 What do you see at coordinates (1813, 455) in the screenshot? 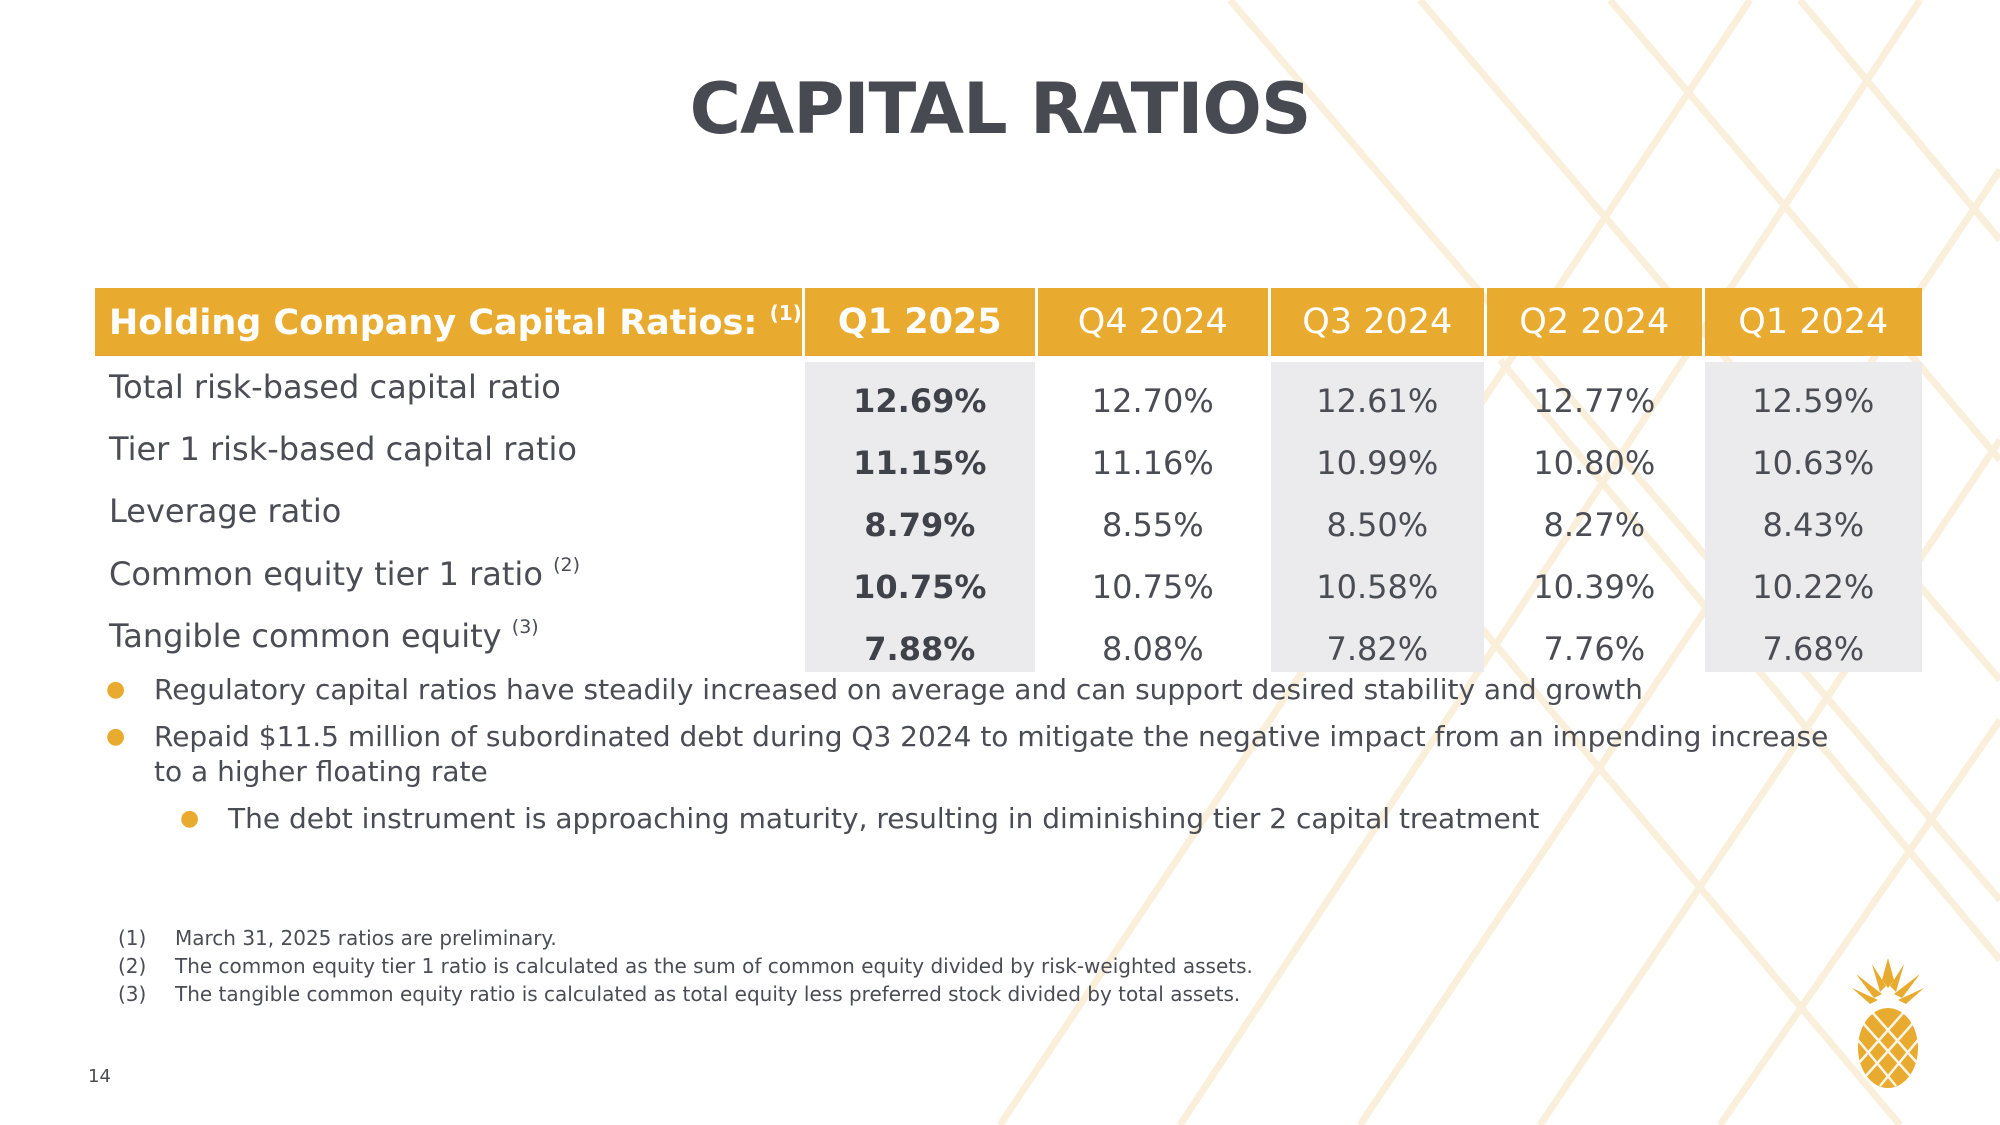
I see `table-cell: 10.63%` at bounding box center [1813, 455].